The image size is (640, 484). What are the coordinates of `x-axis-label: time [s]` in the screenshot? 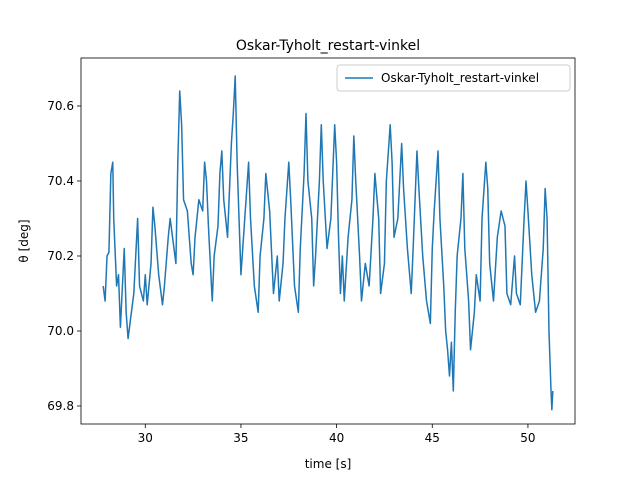 It's located at (328, 464).